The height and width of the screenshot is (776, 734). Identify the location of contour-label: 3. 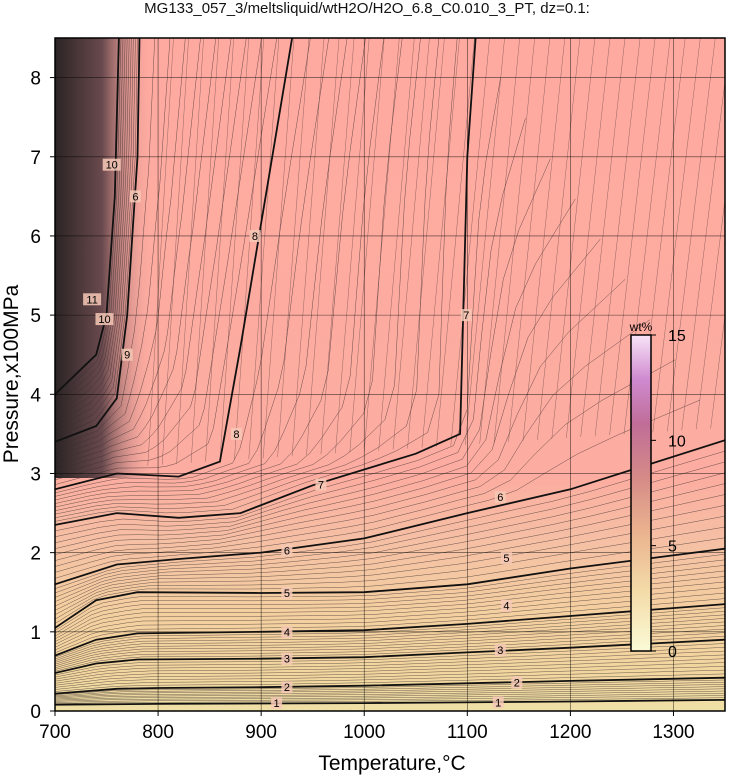
(287, 659).